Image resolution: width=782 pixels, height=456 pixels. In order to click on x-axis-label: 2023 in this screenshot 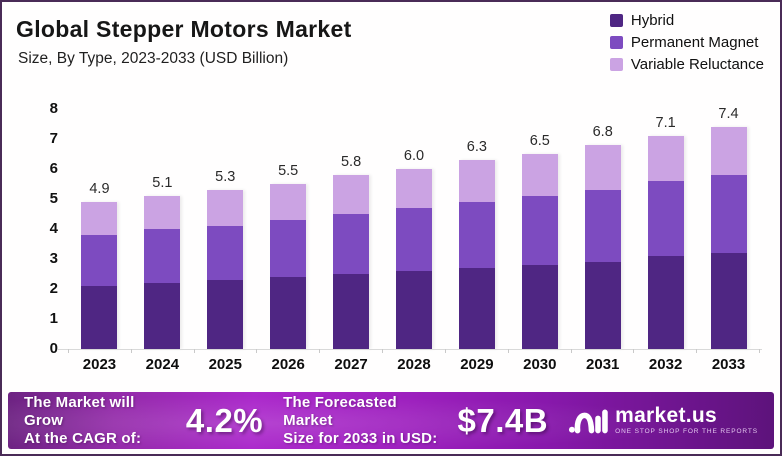, I will do `click(99, 364)`.